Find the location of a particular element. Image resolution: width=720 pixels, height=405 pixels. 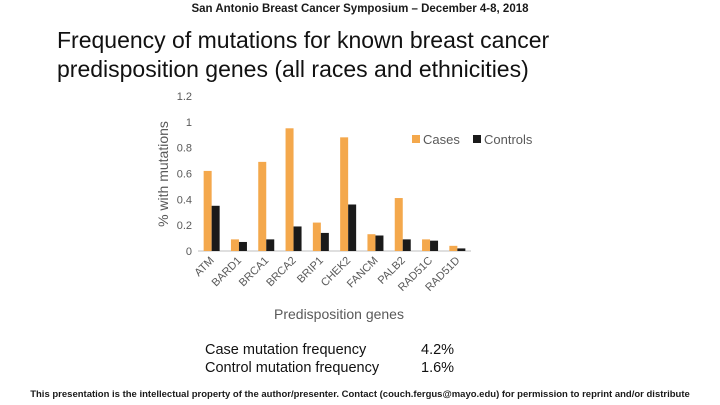

legend-swatch-controls is located at coordinates (477, 139).